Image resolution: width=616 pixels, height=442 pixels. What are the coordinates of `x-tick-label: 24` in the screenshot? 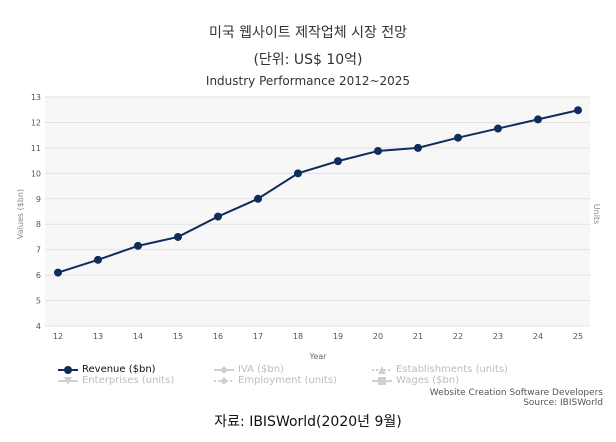 It's located at (538, 336).